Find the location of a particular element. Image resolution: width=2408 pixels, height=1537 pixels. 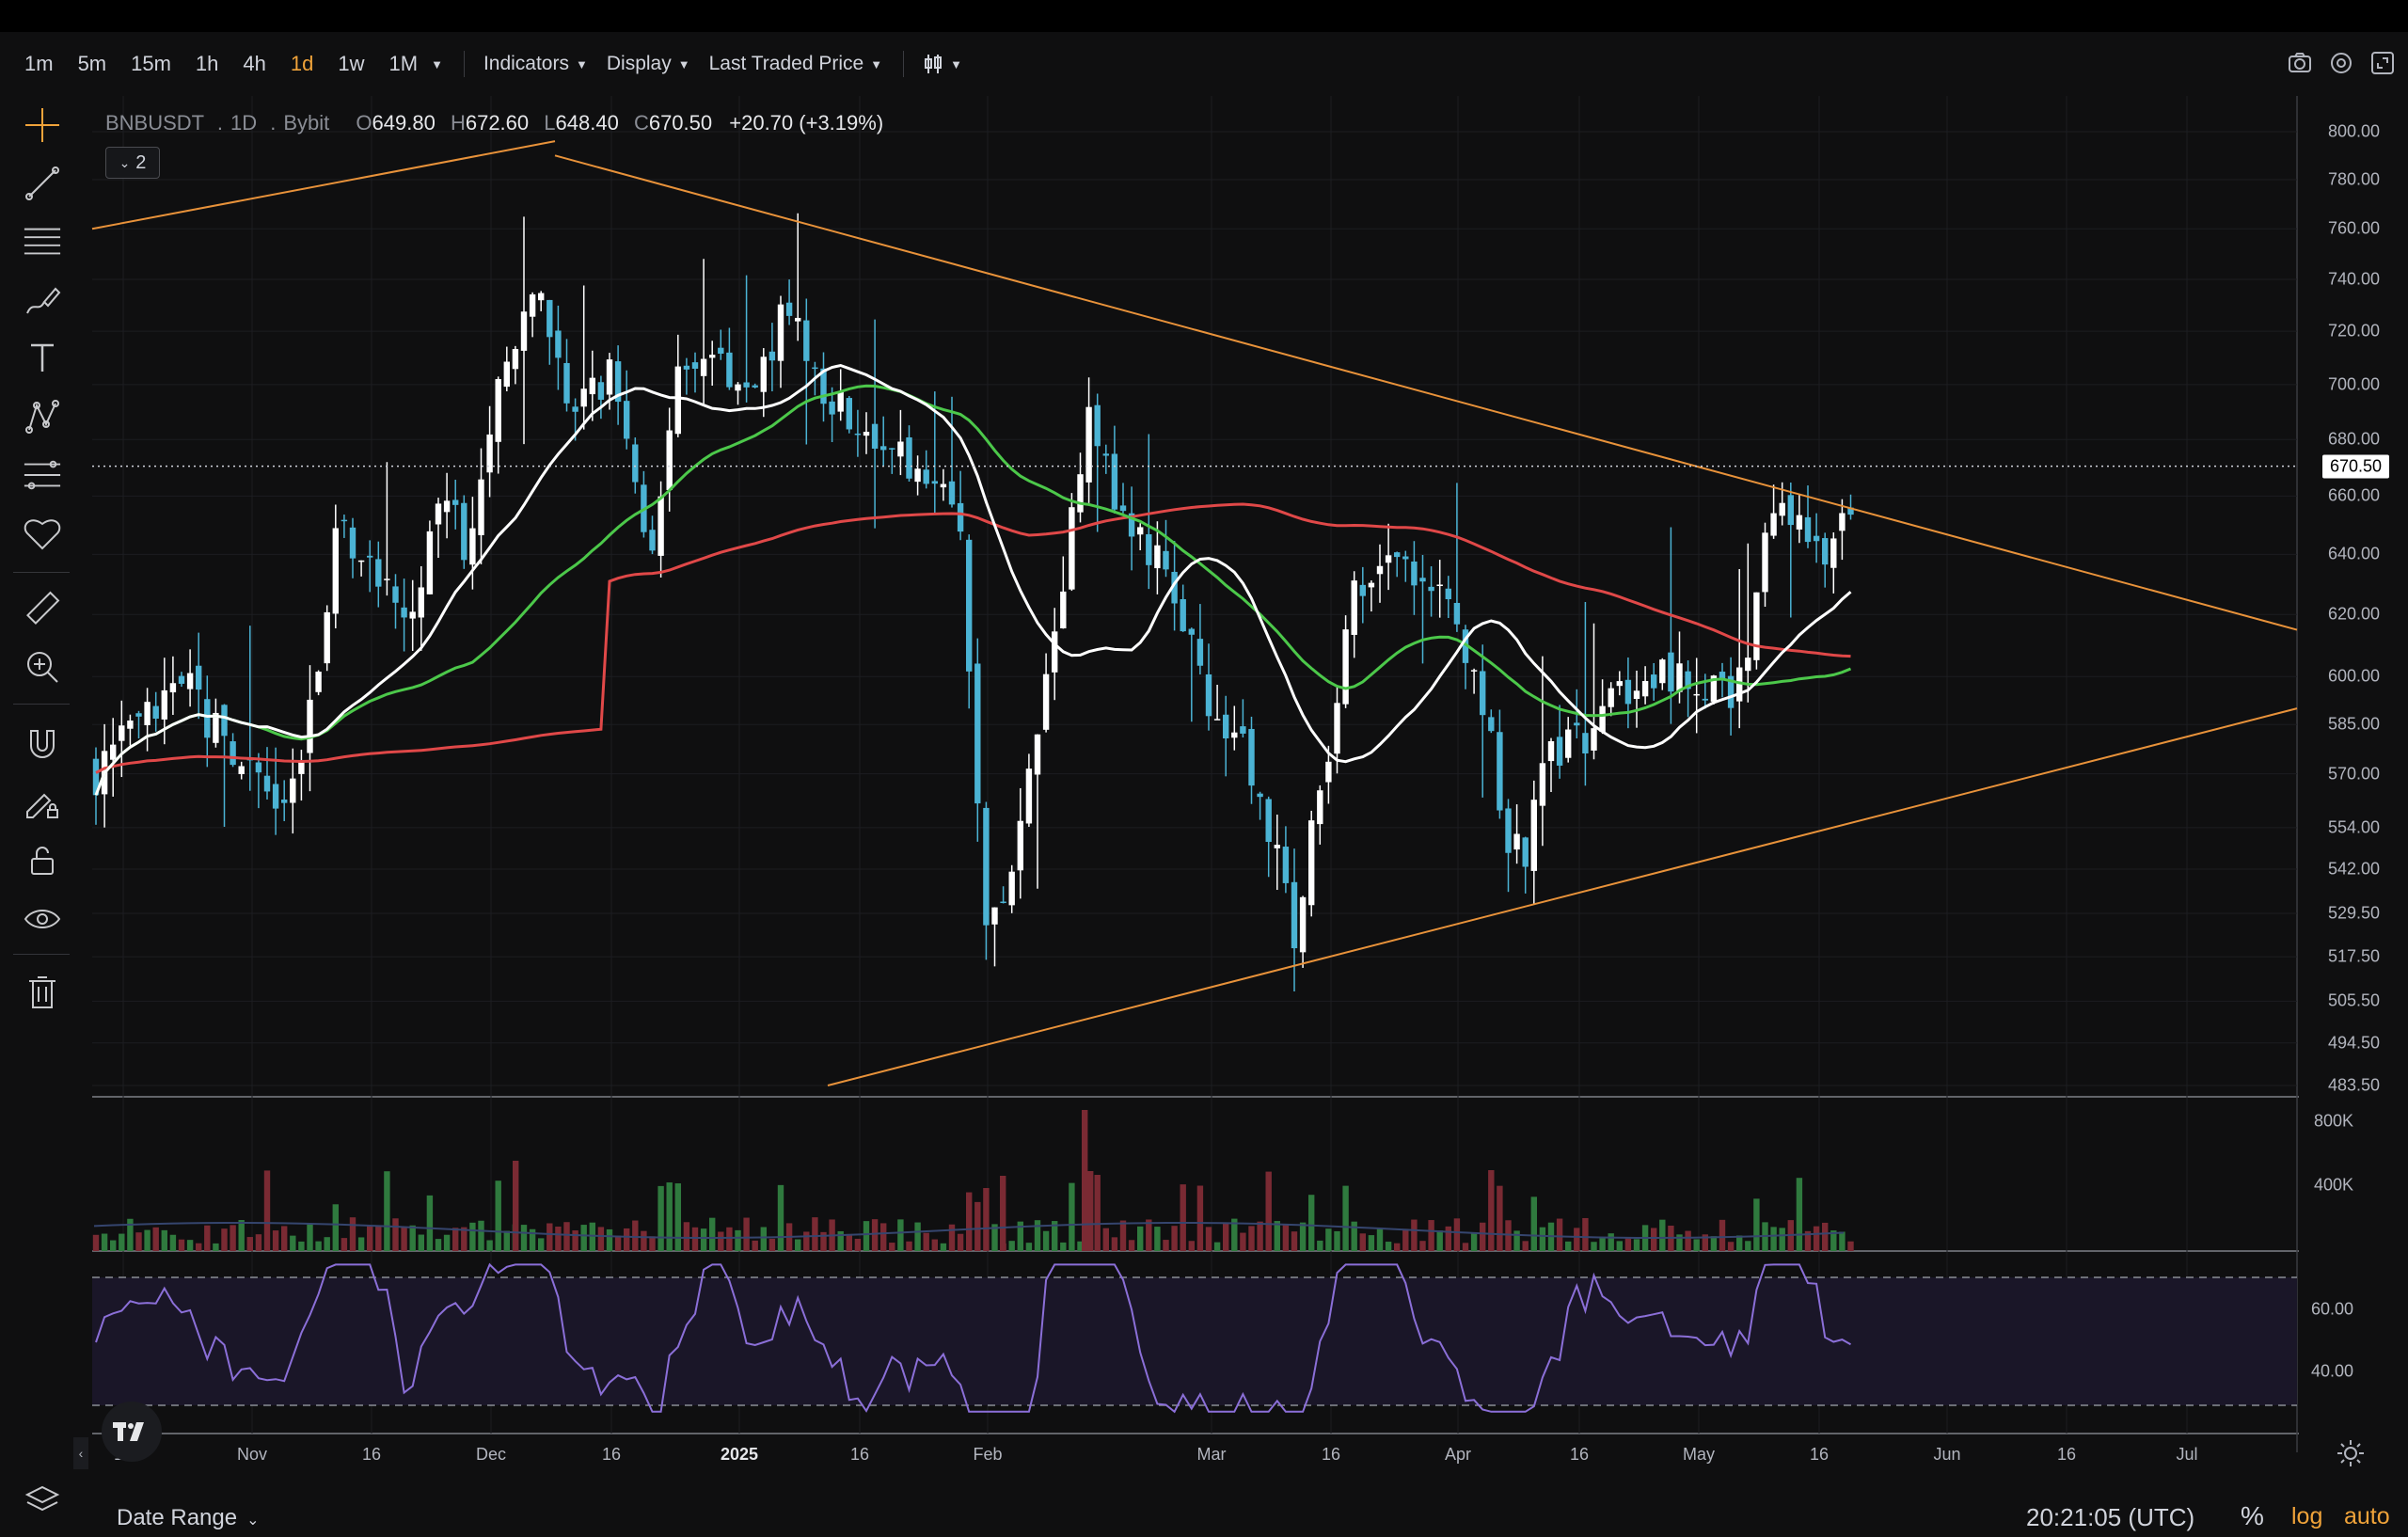

crosshair-icon is located at coordinates (42, 125).